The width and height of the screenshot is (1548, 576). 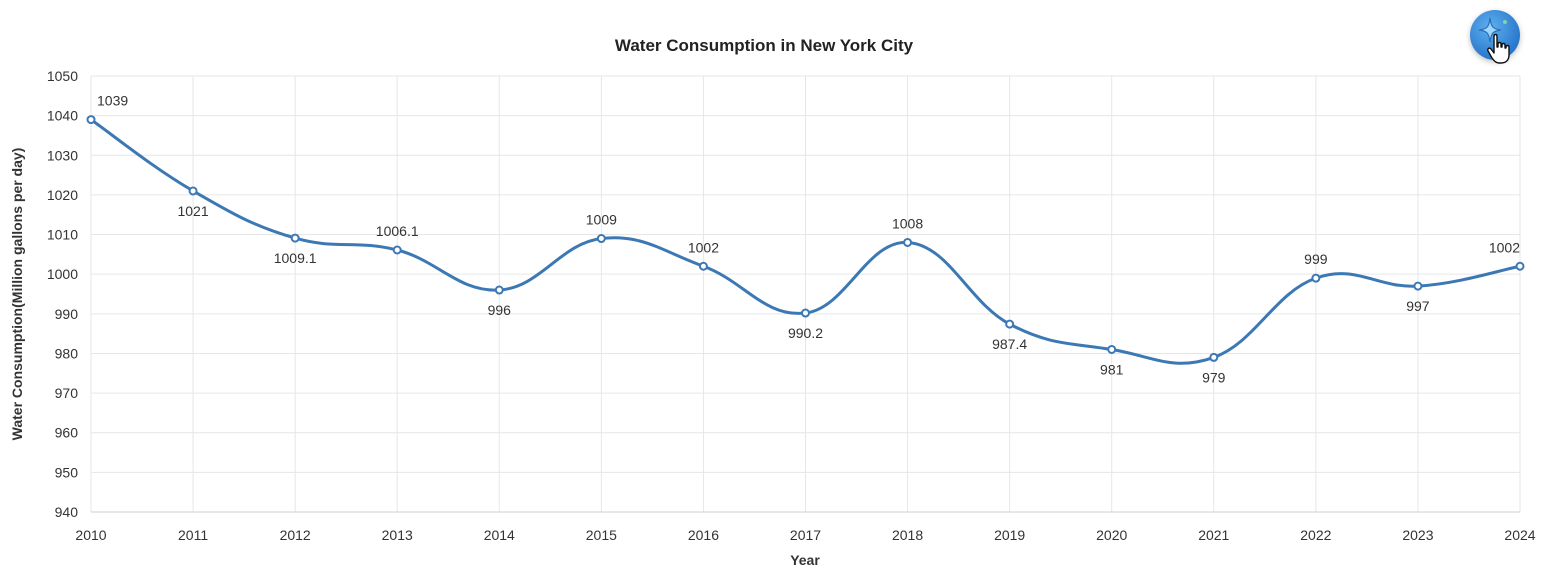 What do you see at coordinates (499, 535) in the screenshot?
I see `x-tick-label: 2014` at bounding box center [499, 535].